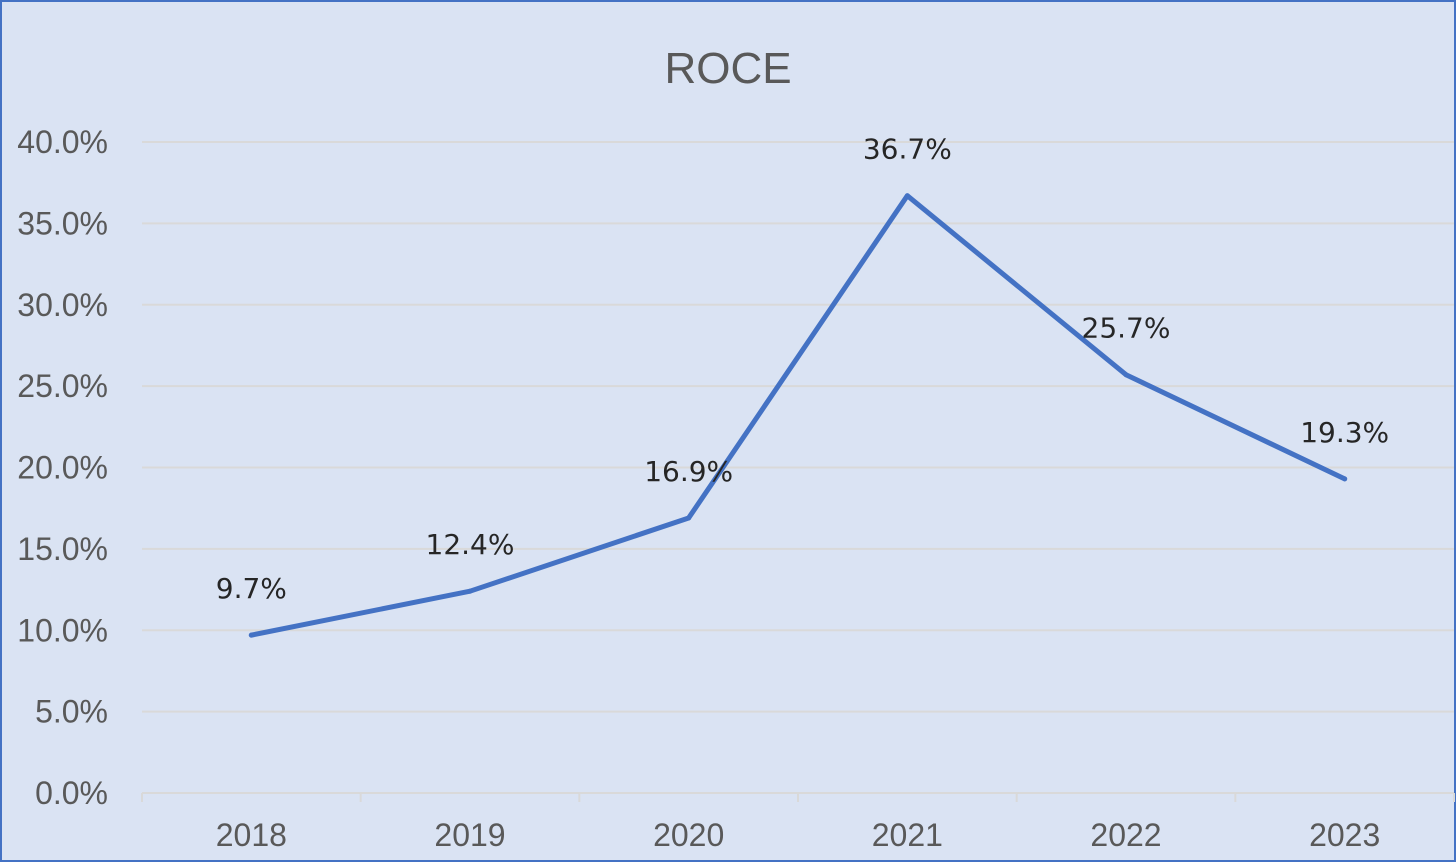 The height and width of the screenshot is (862, 1456). What do you see at coordinates (71, 793) in the screenshot?
I see `y-tick-label: 0.0%` at bounding box center [71, 793].